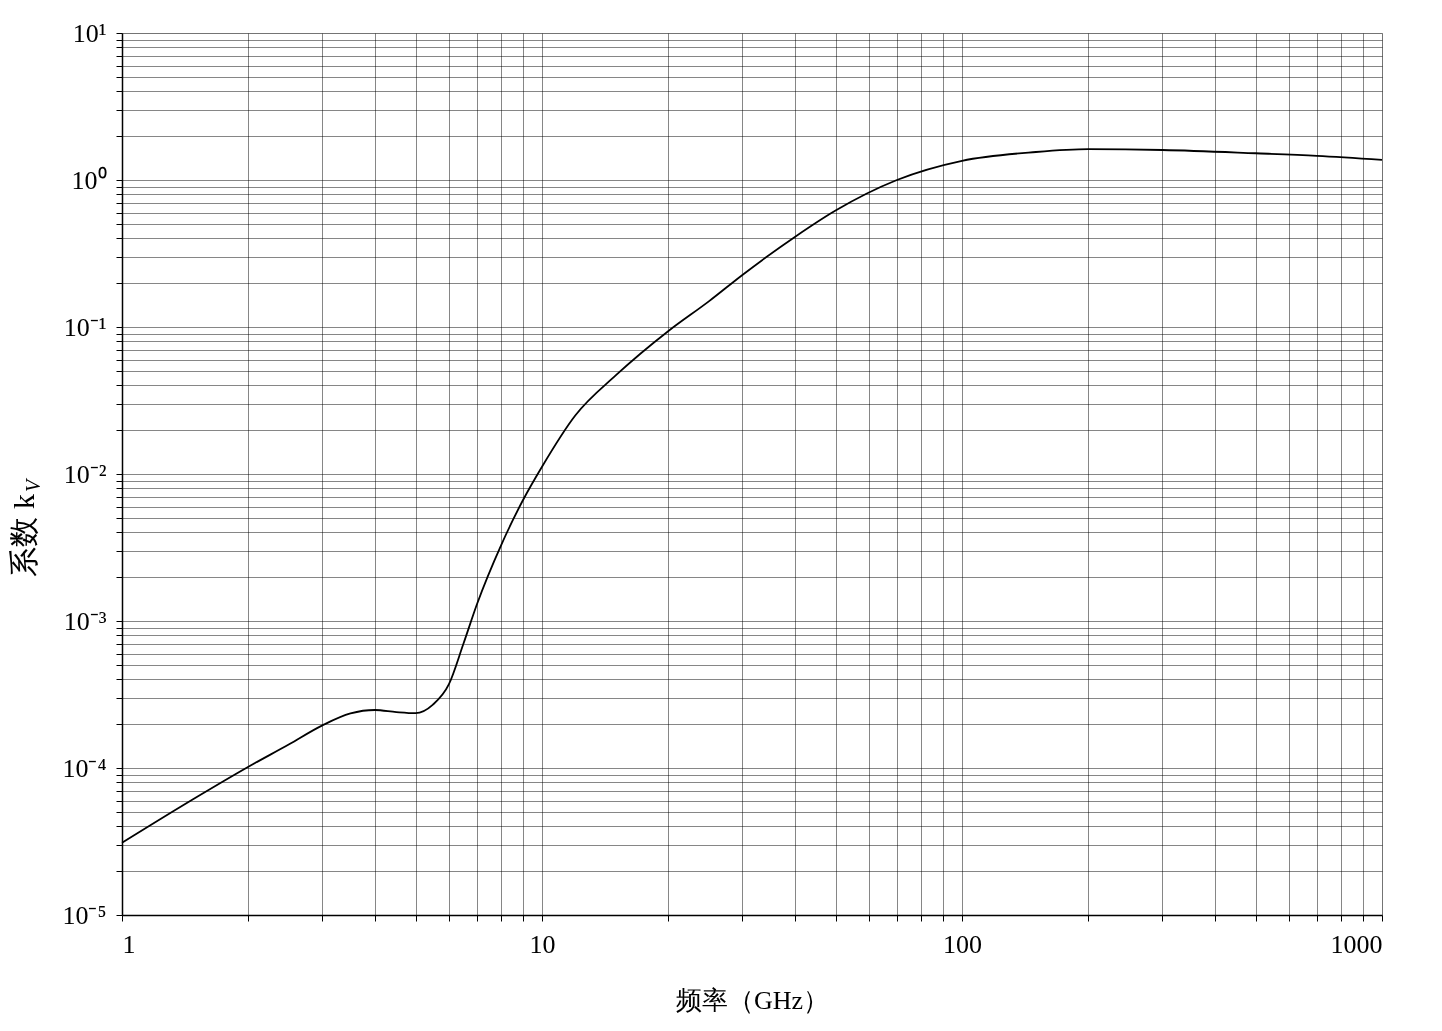 This screenshot has height=1031, width=1442. Describe the element at coordinates (1356, 944) in the screenshot. I see `x-tick-label: 1000` at that location.